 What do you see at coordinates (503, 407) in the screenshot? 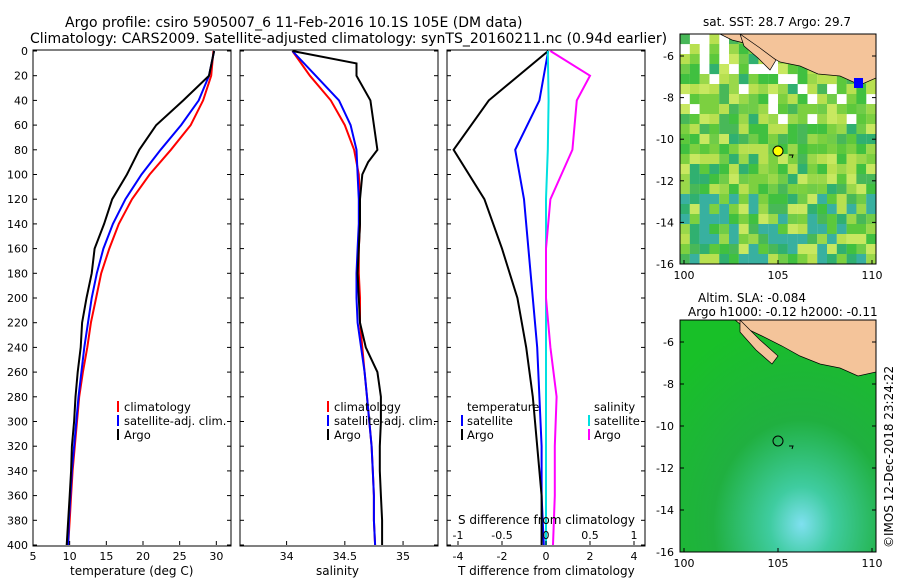
I see `legend-temperature-title: temperature` at bounding box center [503, 407].